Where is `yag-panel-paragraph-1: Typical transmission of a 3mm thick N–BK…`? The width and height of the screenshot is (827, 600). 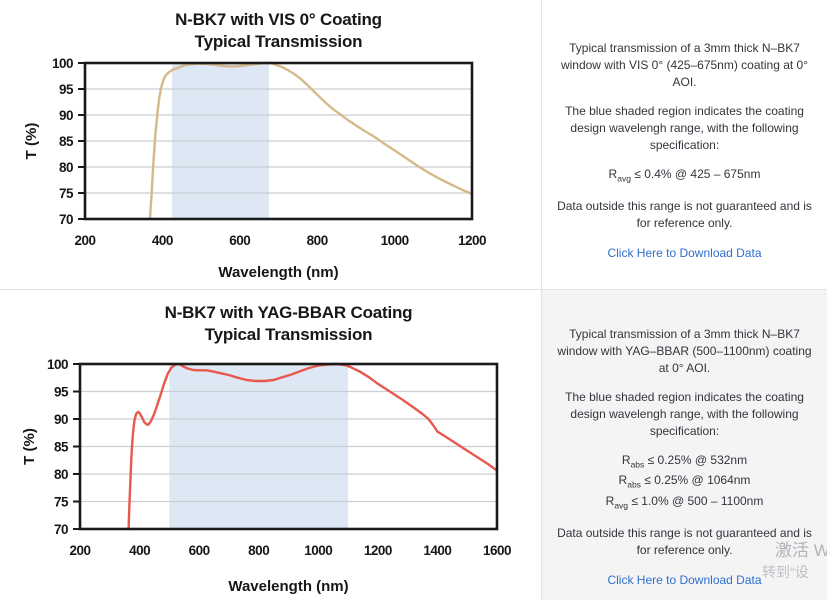 yag-panel-paragraph-1: Typical transmission of a 3mm thick N–BK… is located at coordinates (684, 351).